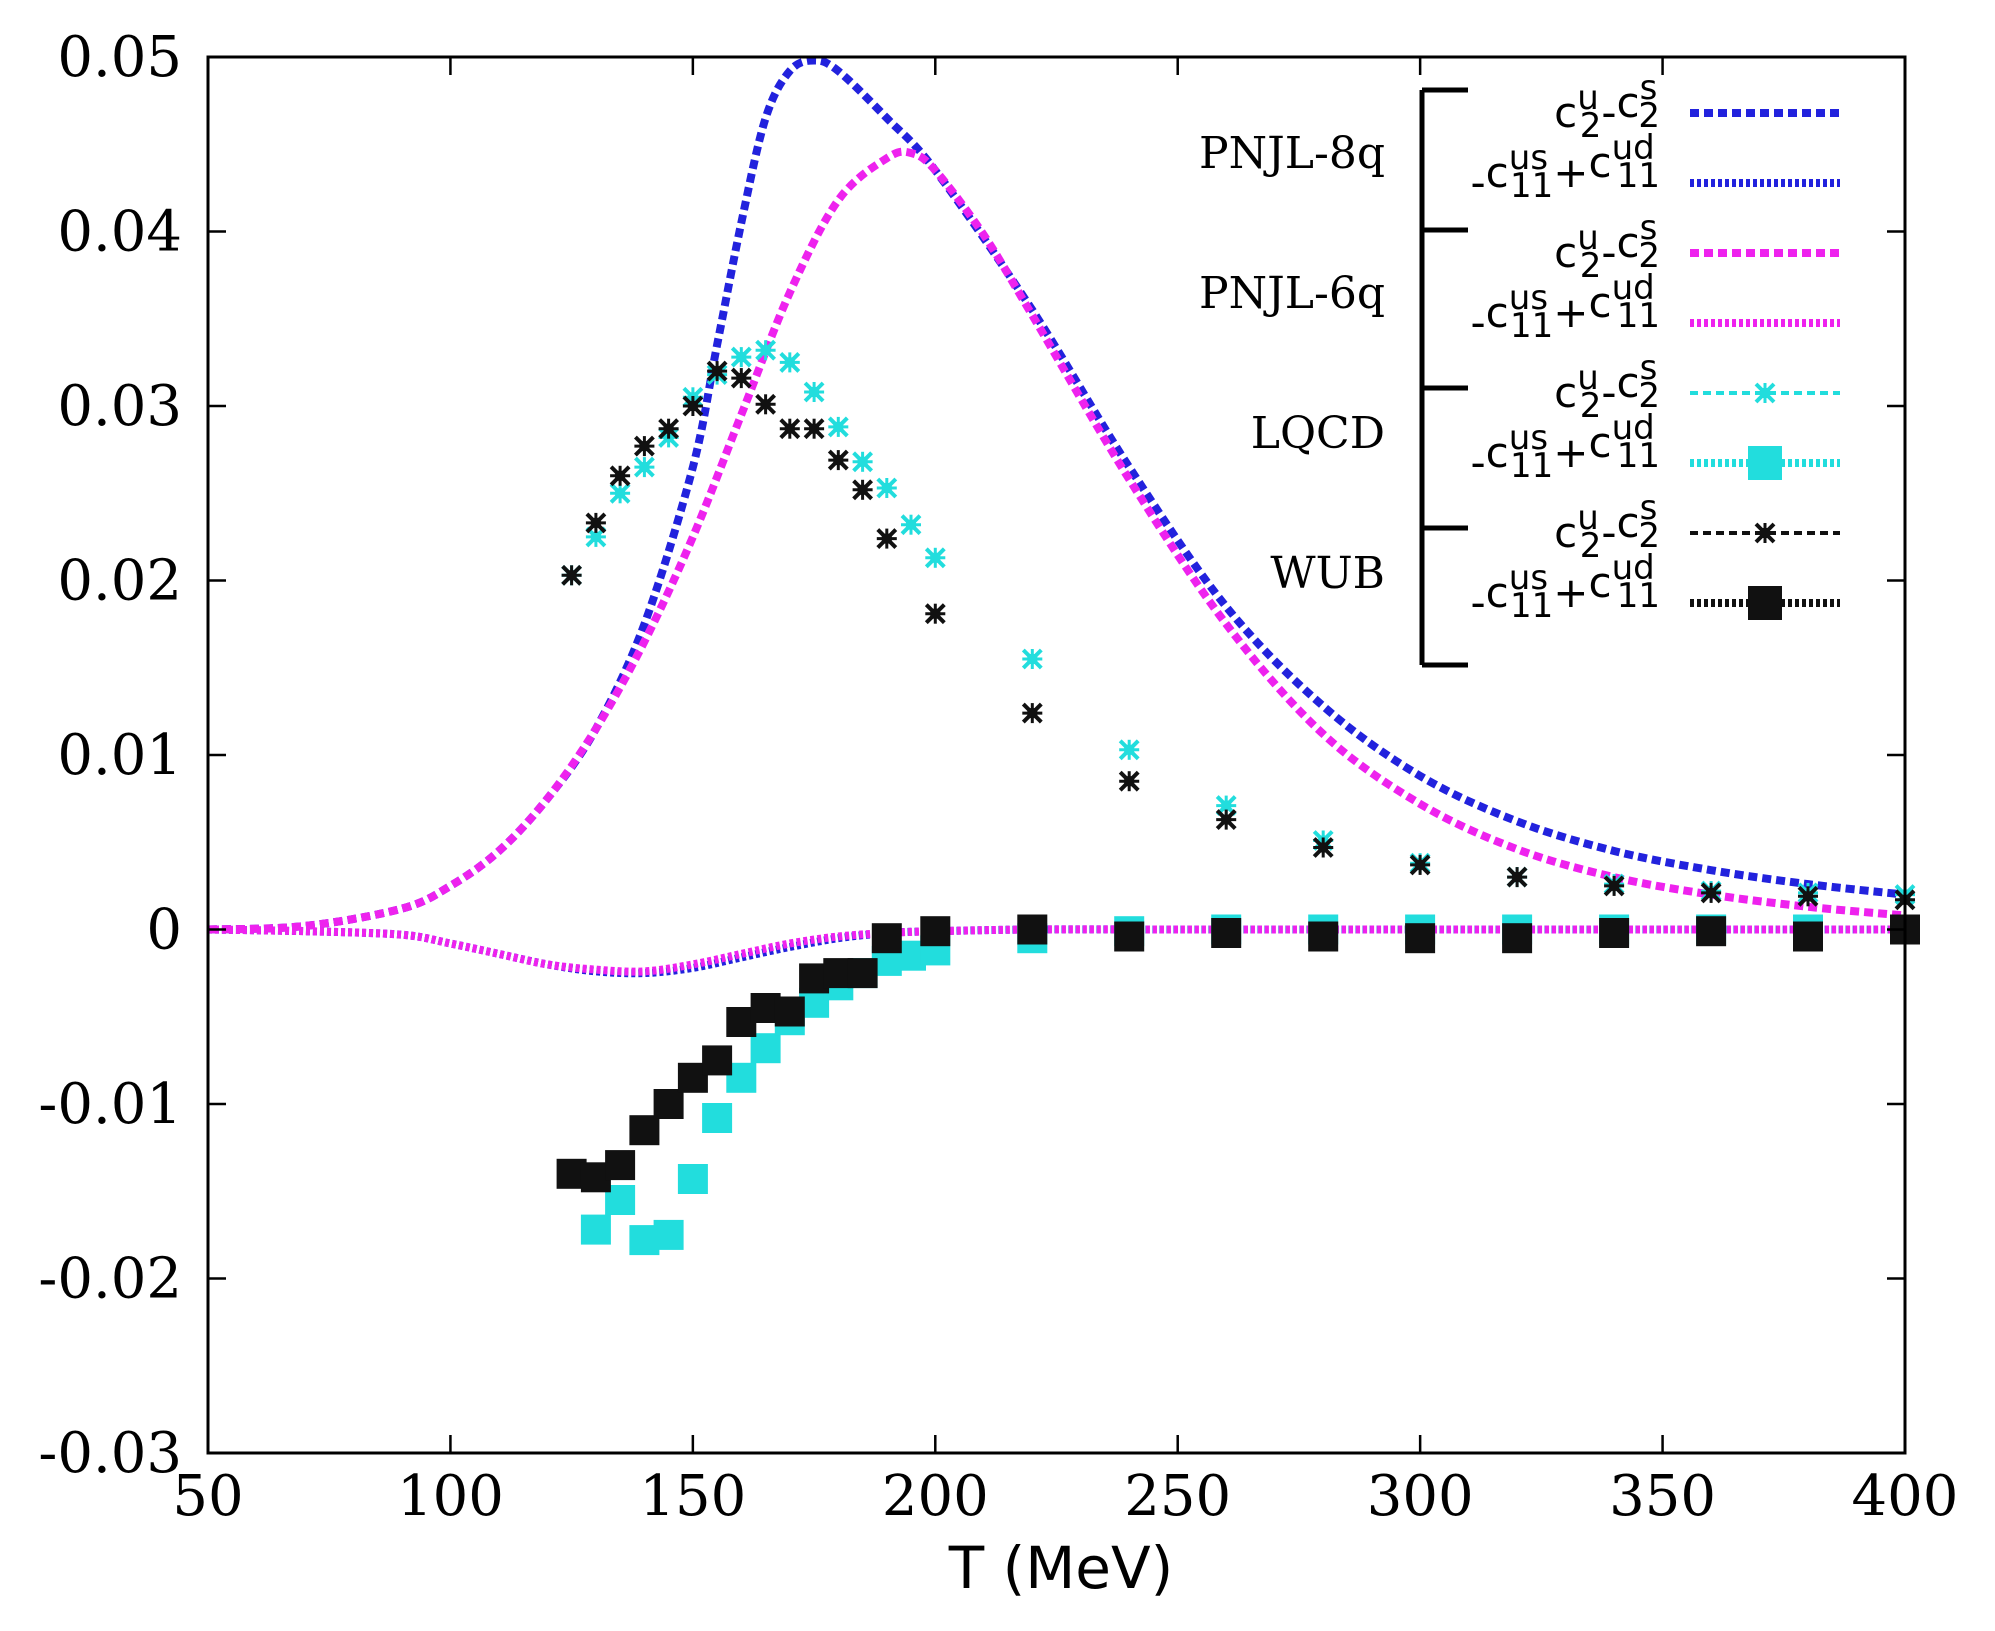 The image size is (1995, 1631). What do you see at coordinates (207, 1496) in the screenshot?
I see `x-tick-label: 50` at bounding box center [207, 1496].